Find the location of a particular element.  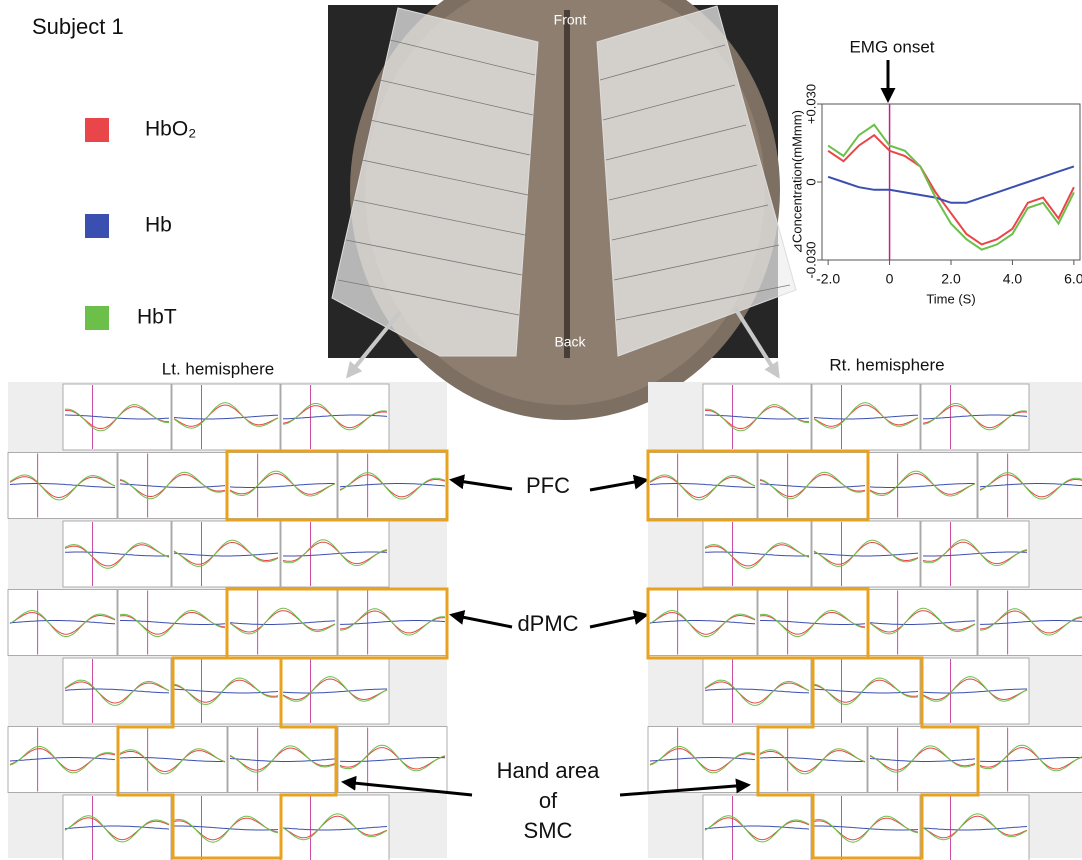

legend-label: HbO₂ is located at coordinates (170, 129).